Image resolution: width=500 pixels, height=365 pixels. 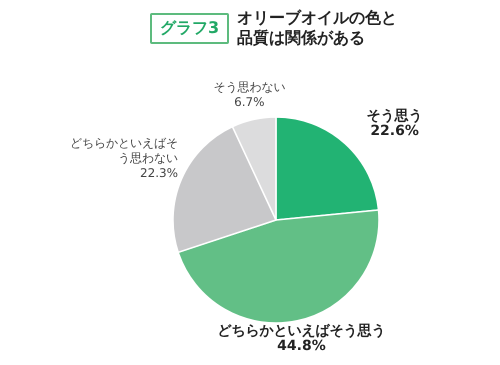 What do you see at coordinates (317, 28) in the screenshot?
I see `chart-title: オリーブオイルの色と品質は関係がある` at bounding box center [317, 28].